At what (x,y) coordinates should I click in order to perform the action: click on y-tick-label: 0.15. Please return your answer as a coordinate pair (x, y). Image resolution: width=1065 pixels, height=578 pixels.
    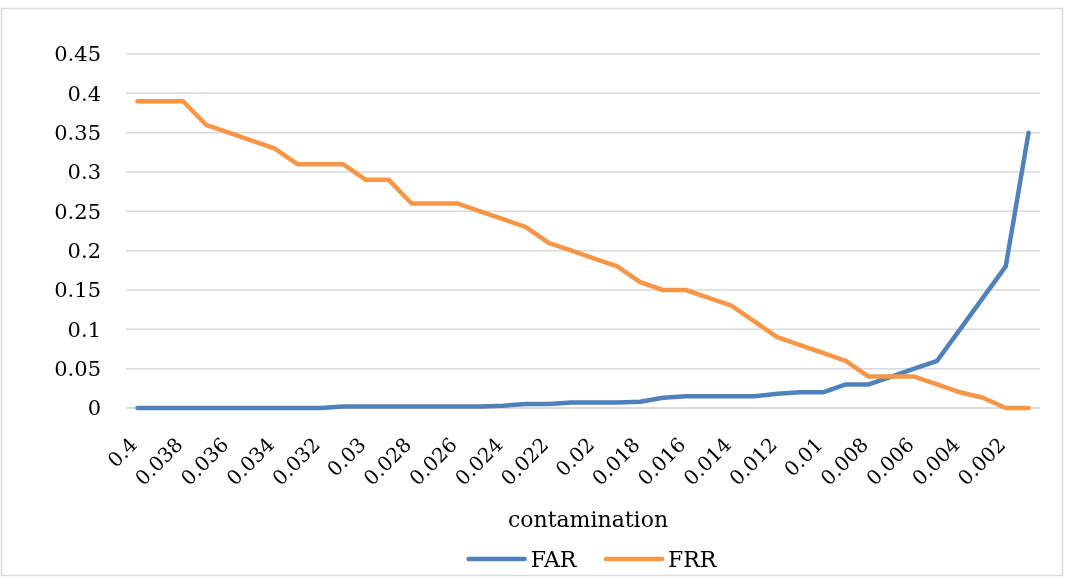
    Looking at the image, I should click on (77, 290).